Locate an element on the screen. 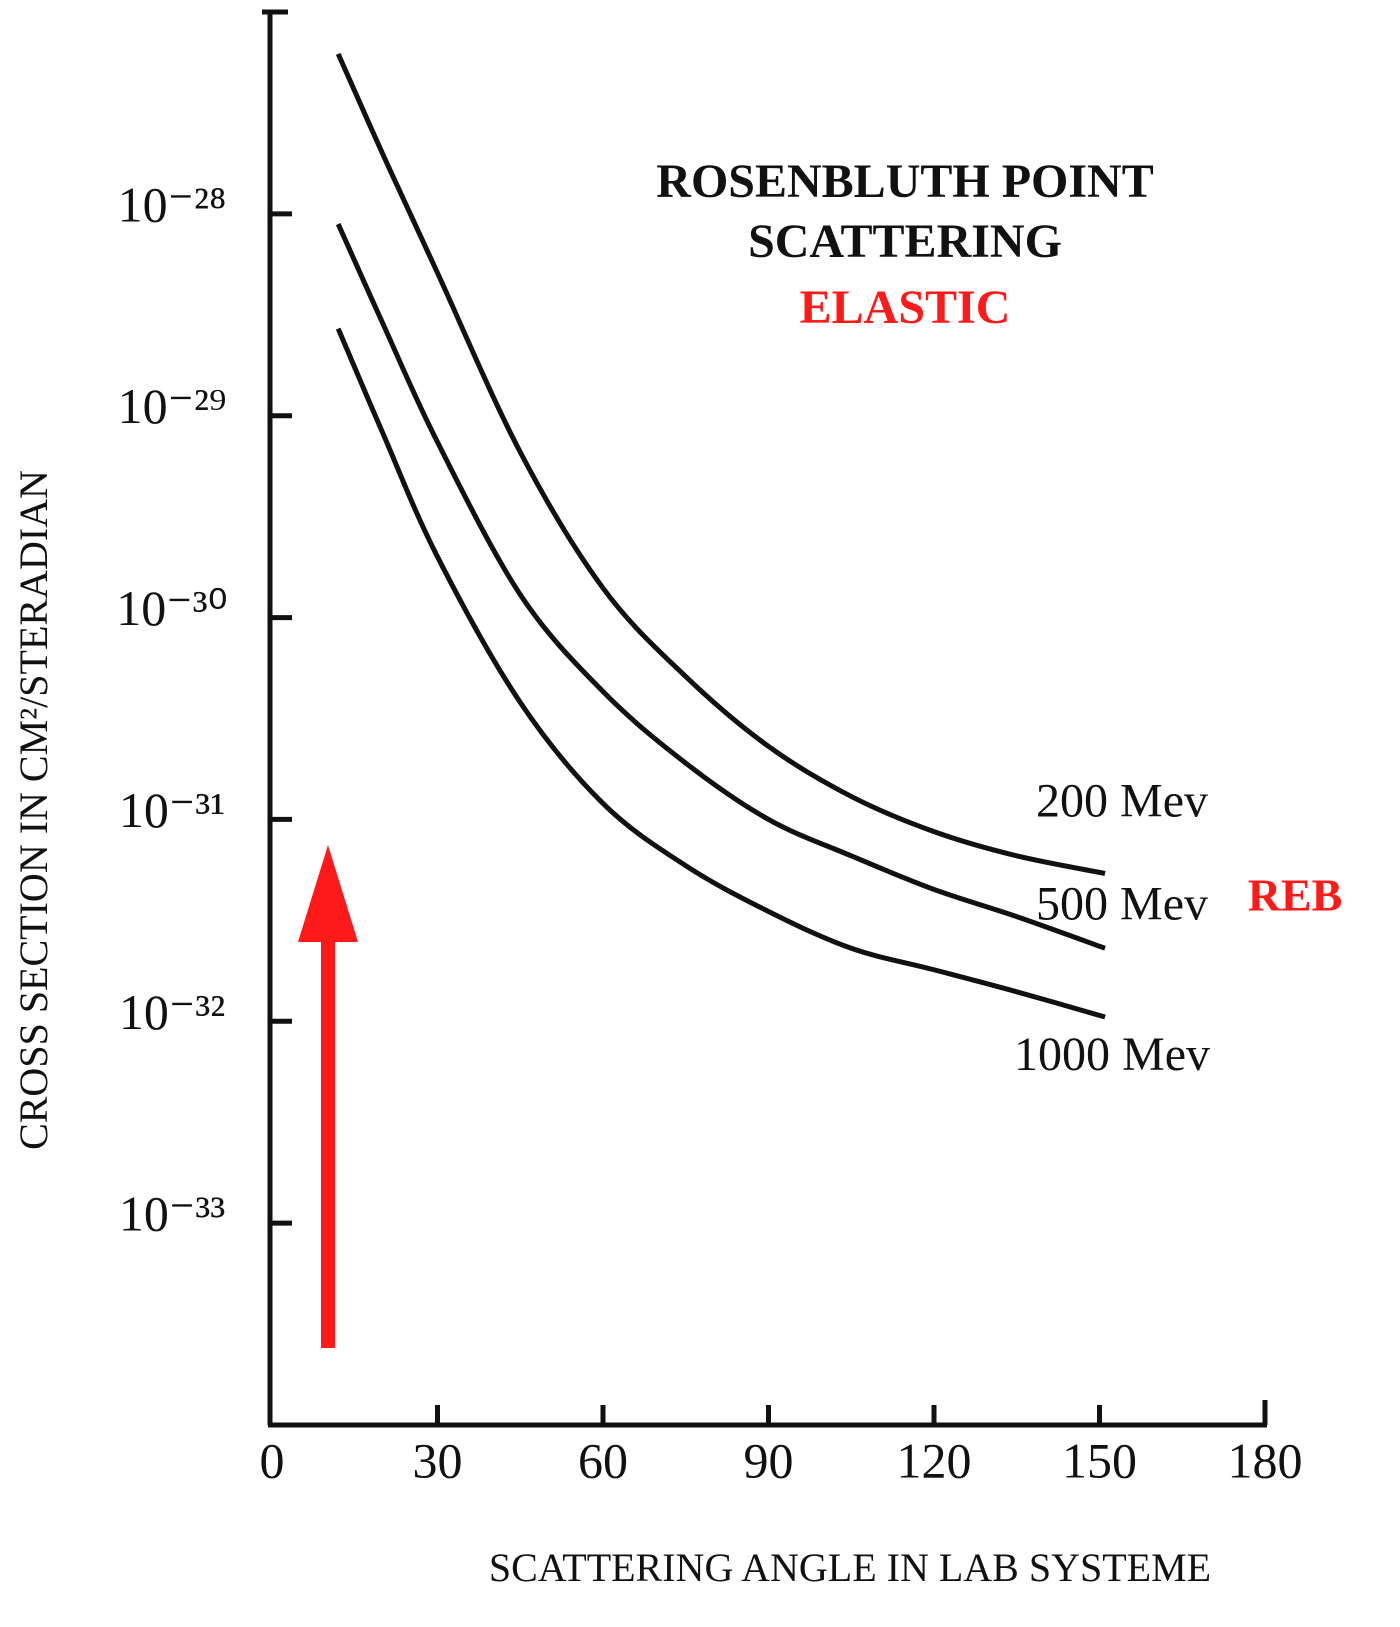  y-axis-label: CROSS SECTION IN CM²/STERADIAN is located at coordinates (33, 810).